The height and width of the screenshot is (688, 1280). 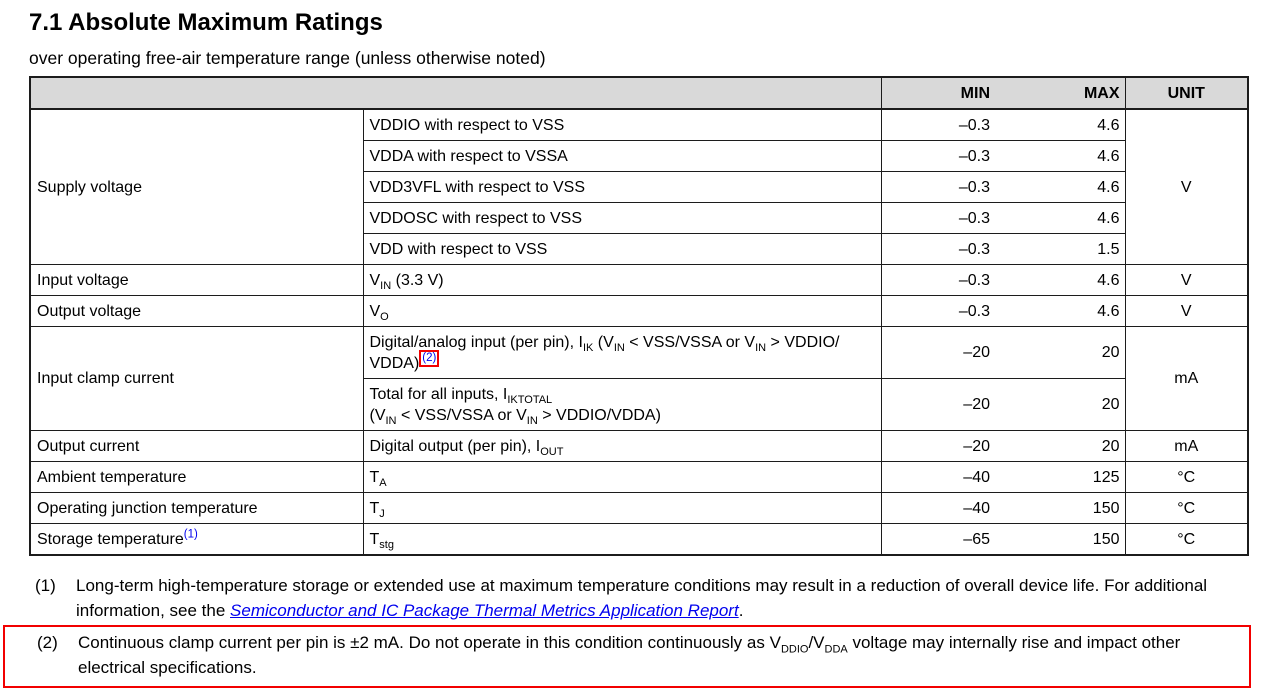 What do you see at coordinates (622, 311) in the screenshot?
I see `description-cell: VO` at bounding box center [622, 311].